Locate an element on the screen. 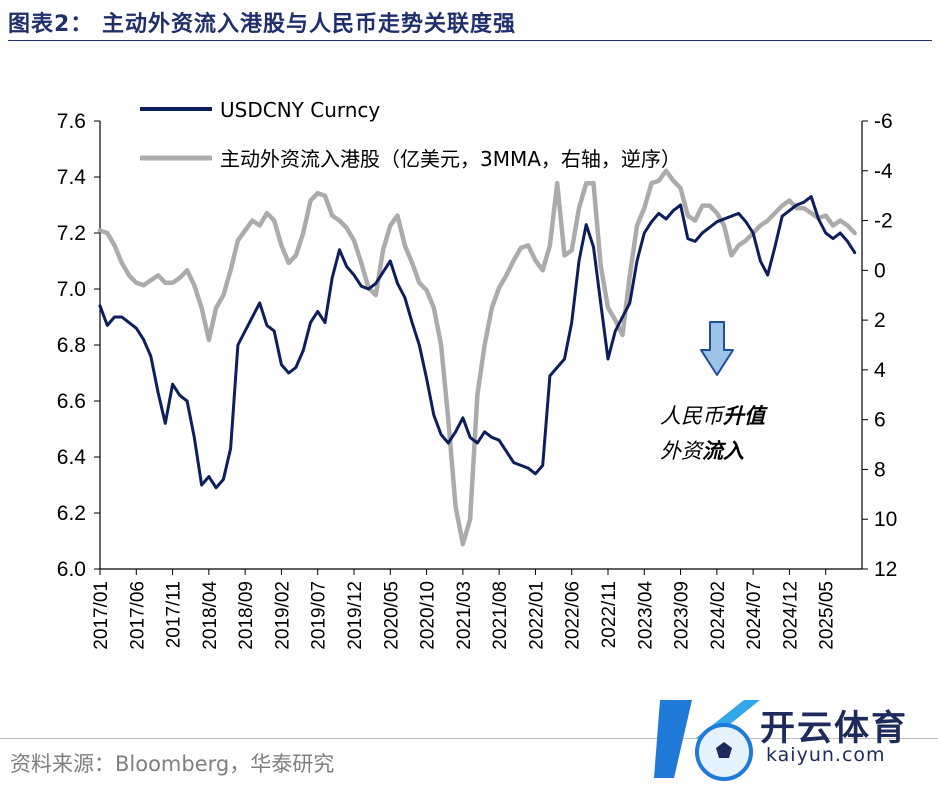 The image size is (938, 790). right-tick-label: -6 is located at coordinates (883, 121).